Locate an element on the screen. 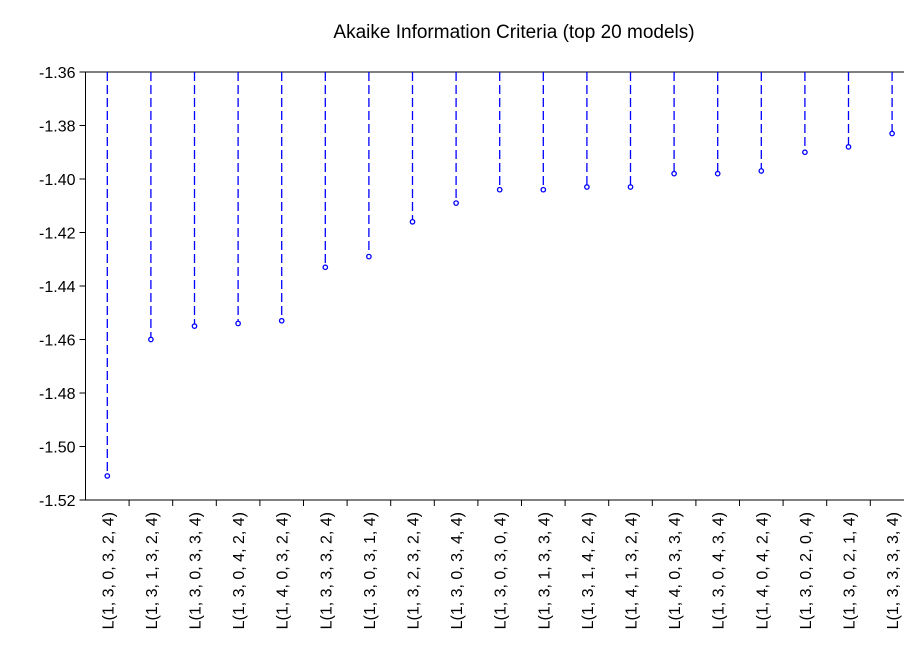  x-tick-label: L(1, 3, 0, 2, 0, 4) is located at coordinates (806, 570).